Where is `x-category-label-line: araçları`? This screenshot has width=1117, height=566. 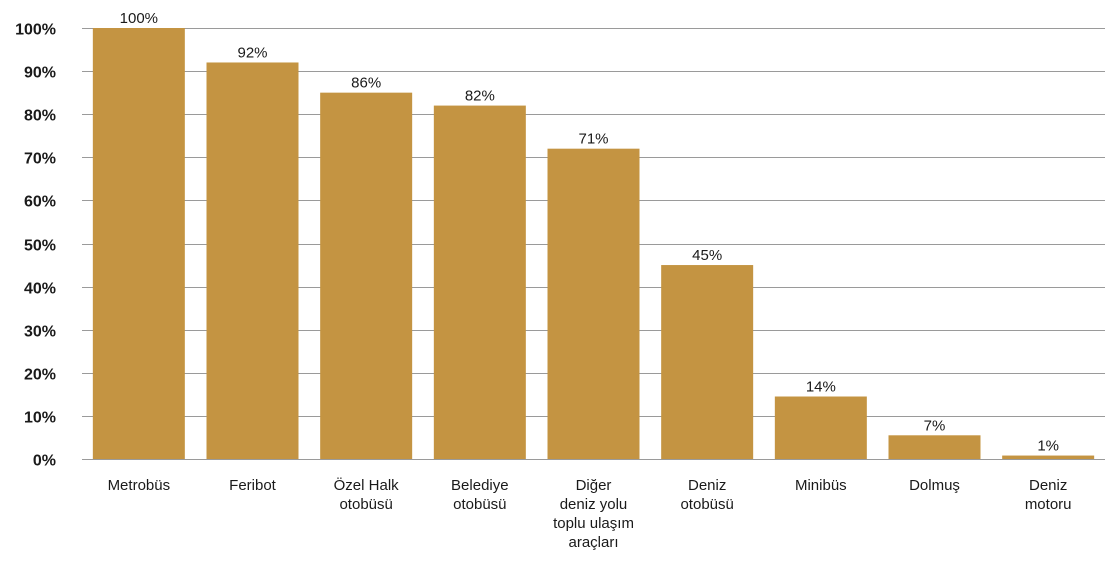
x-category-label-line: araçları is located at coordinates (593, 542).